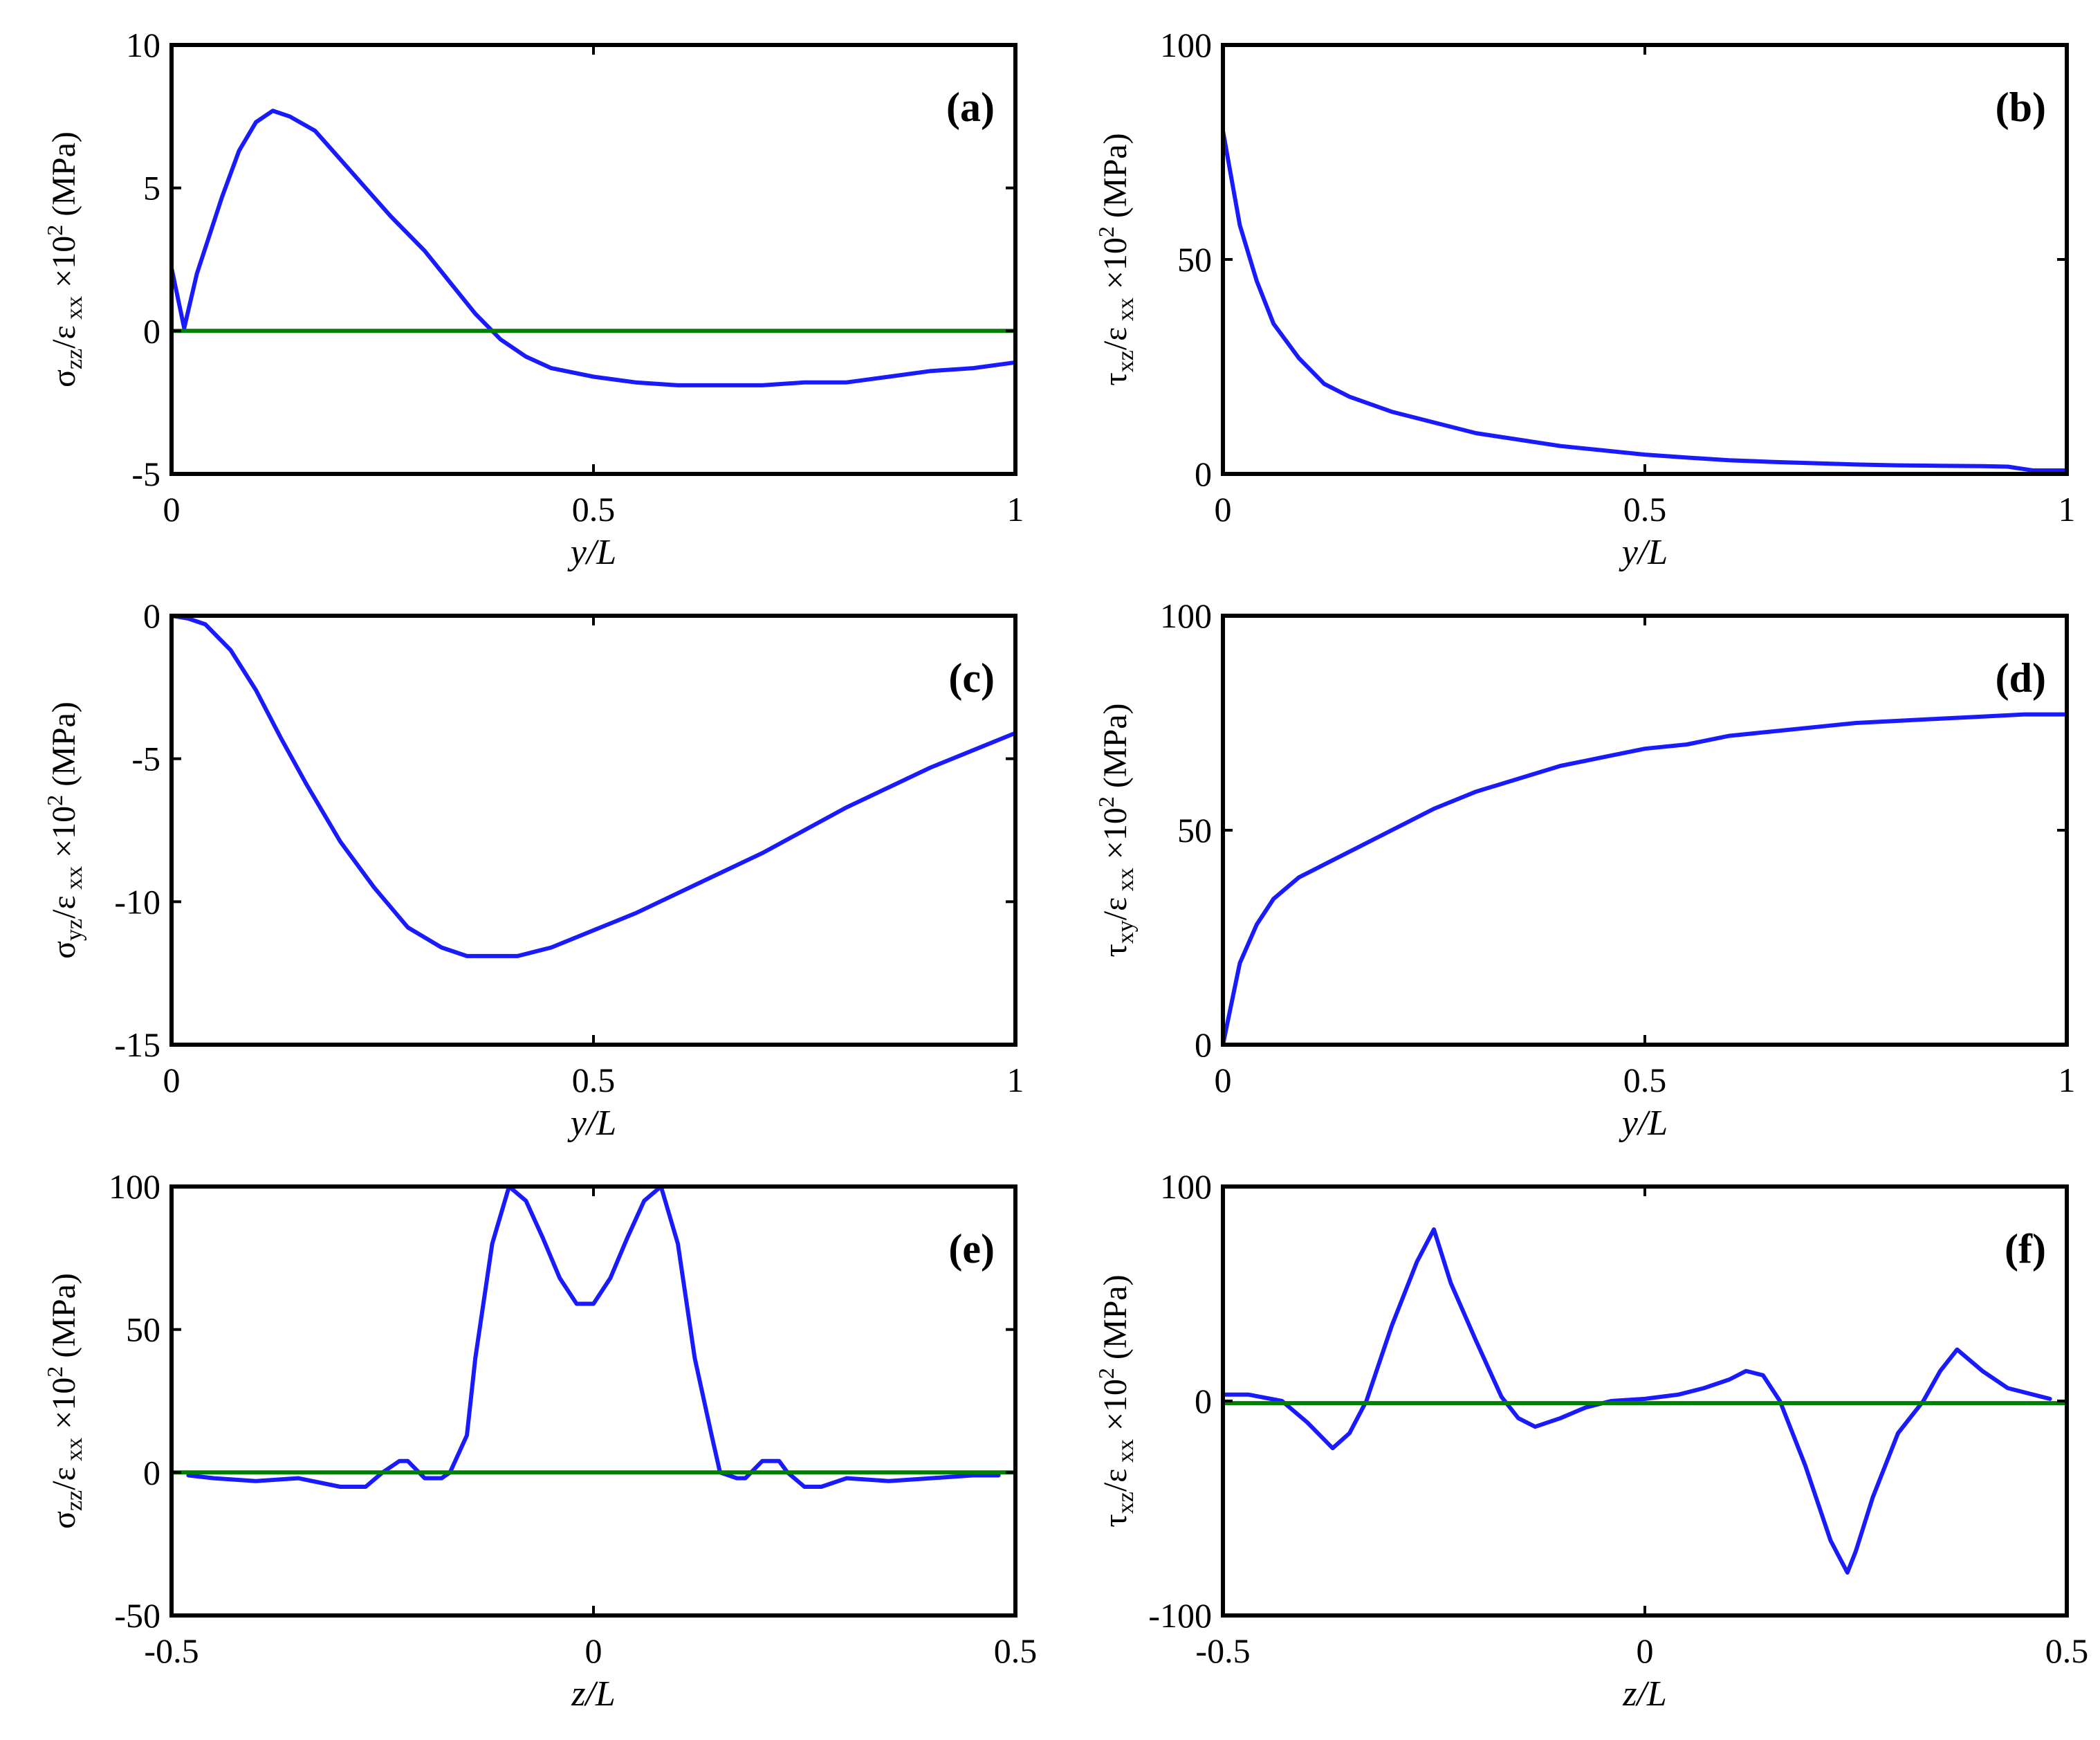 The height and width of the screenshot is (1740, 2100). Describe the element at coordinates (970, 107) in the screenshot. I see `panel-label: (a)` at that location.